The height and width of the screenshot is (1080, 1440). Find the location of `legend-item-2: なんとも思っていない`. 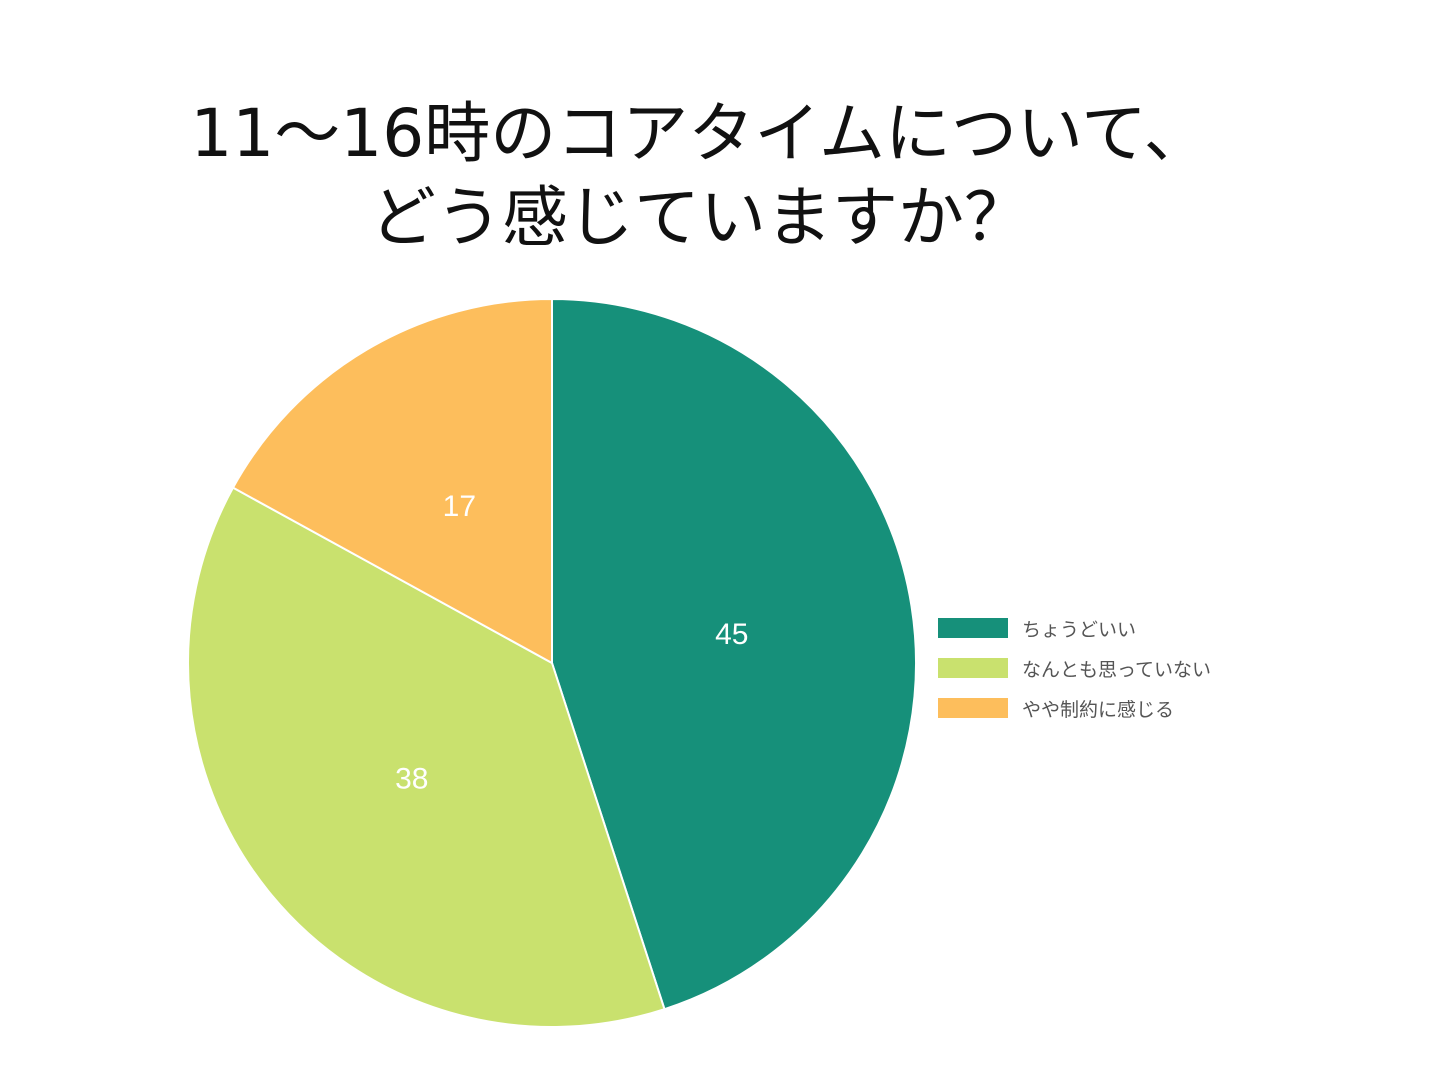

legend-item-2: なんとも思っていない is located at coordinates (1074, 668).